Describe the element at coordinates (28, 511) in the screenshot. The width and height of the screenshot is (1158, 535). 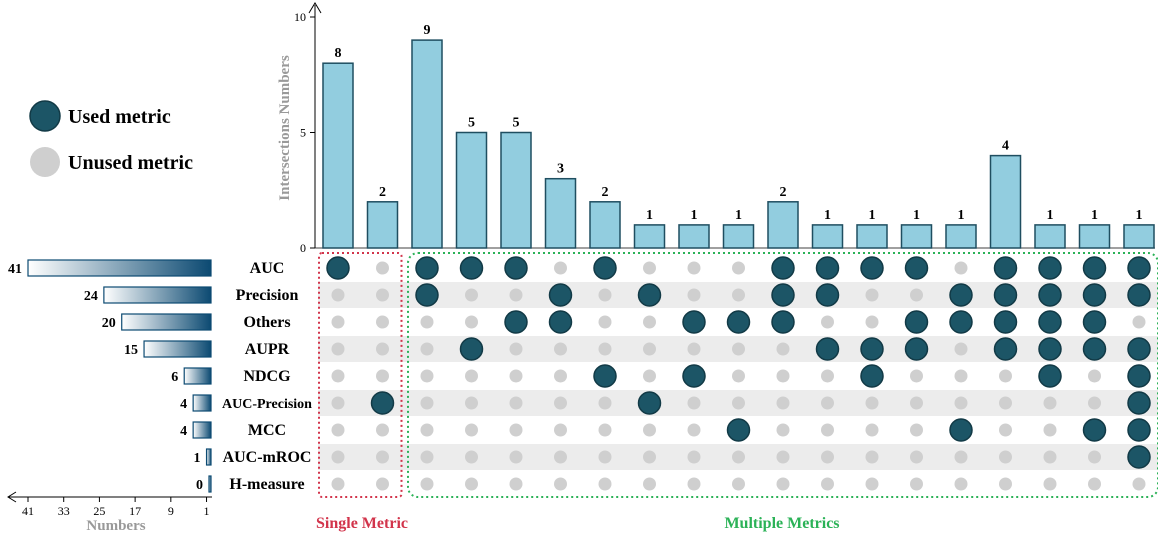
I see `set-size-tick-label: 41` at that location.